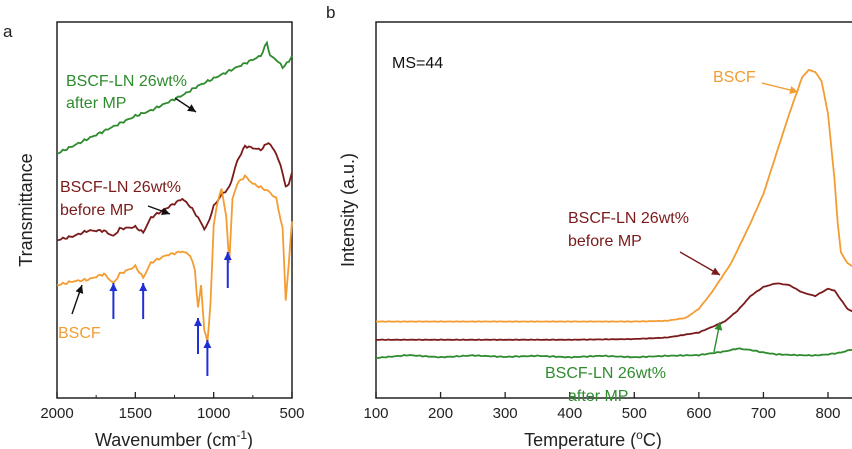 The height and width of the screenshot is (449, 852). I want to click on panel-a-orange-label: BSCF, so click(79, 333).